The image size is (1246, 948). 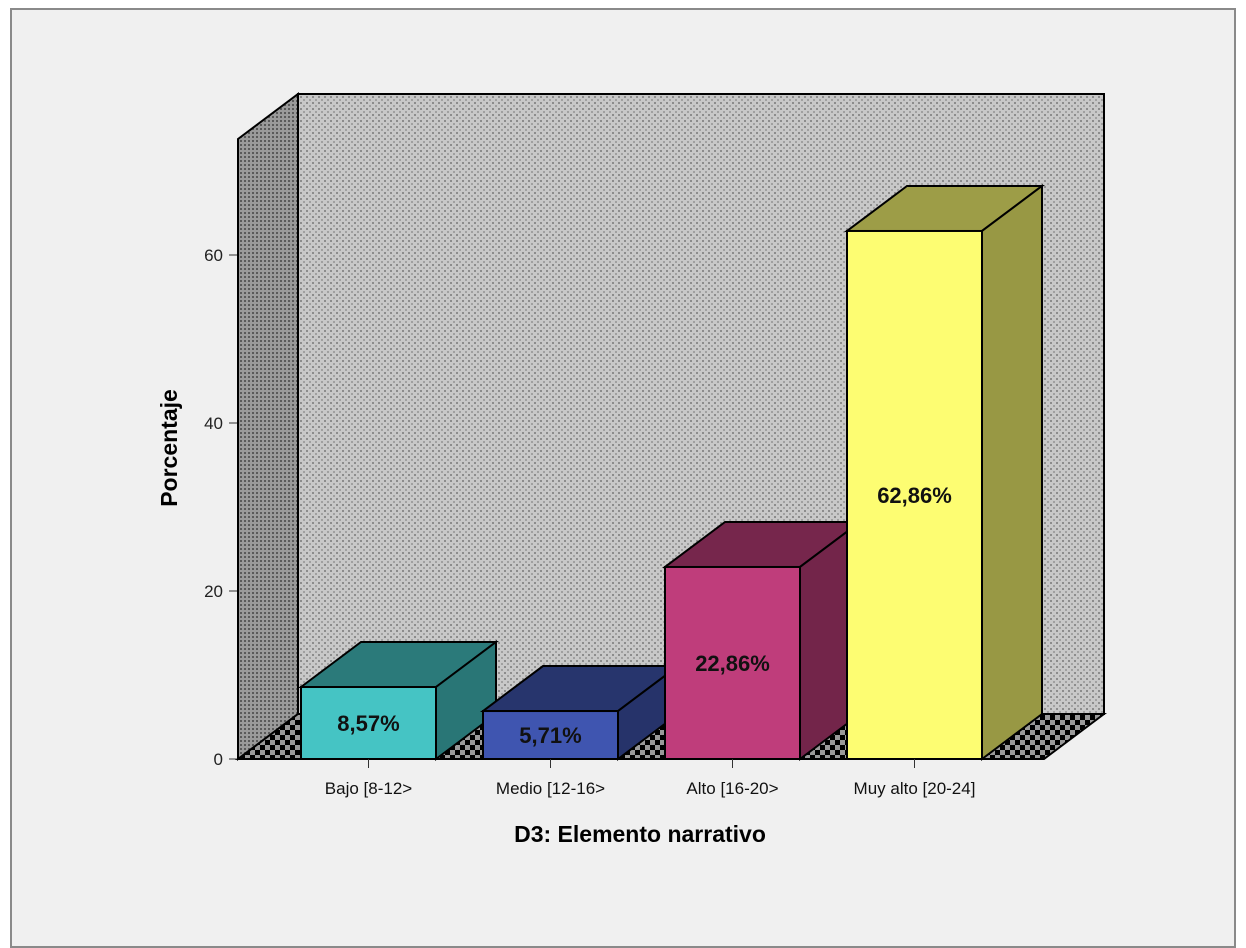 I want to click on bar-side, so click(x=1012, y=472).